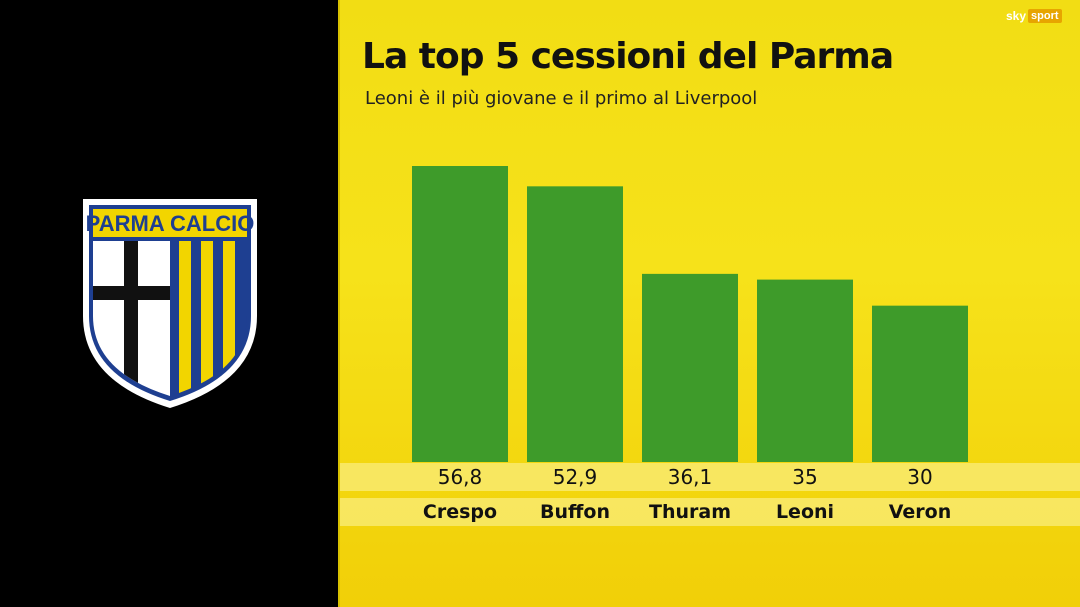  Describe the element at coordinates (628, 56) in the screenshot. I see `chart-title: La top 5 cessioni del Parma` at that location.